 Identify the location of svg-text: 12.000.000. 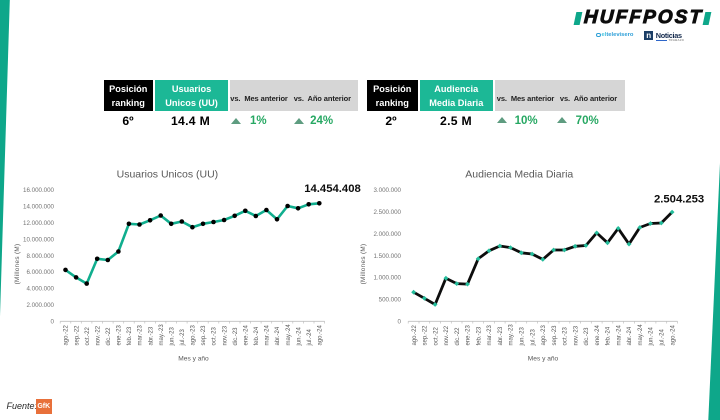
(39, 223).